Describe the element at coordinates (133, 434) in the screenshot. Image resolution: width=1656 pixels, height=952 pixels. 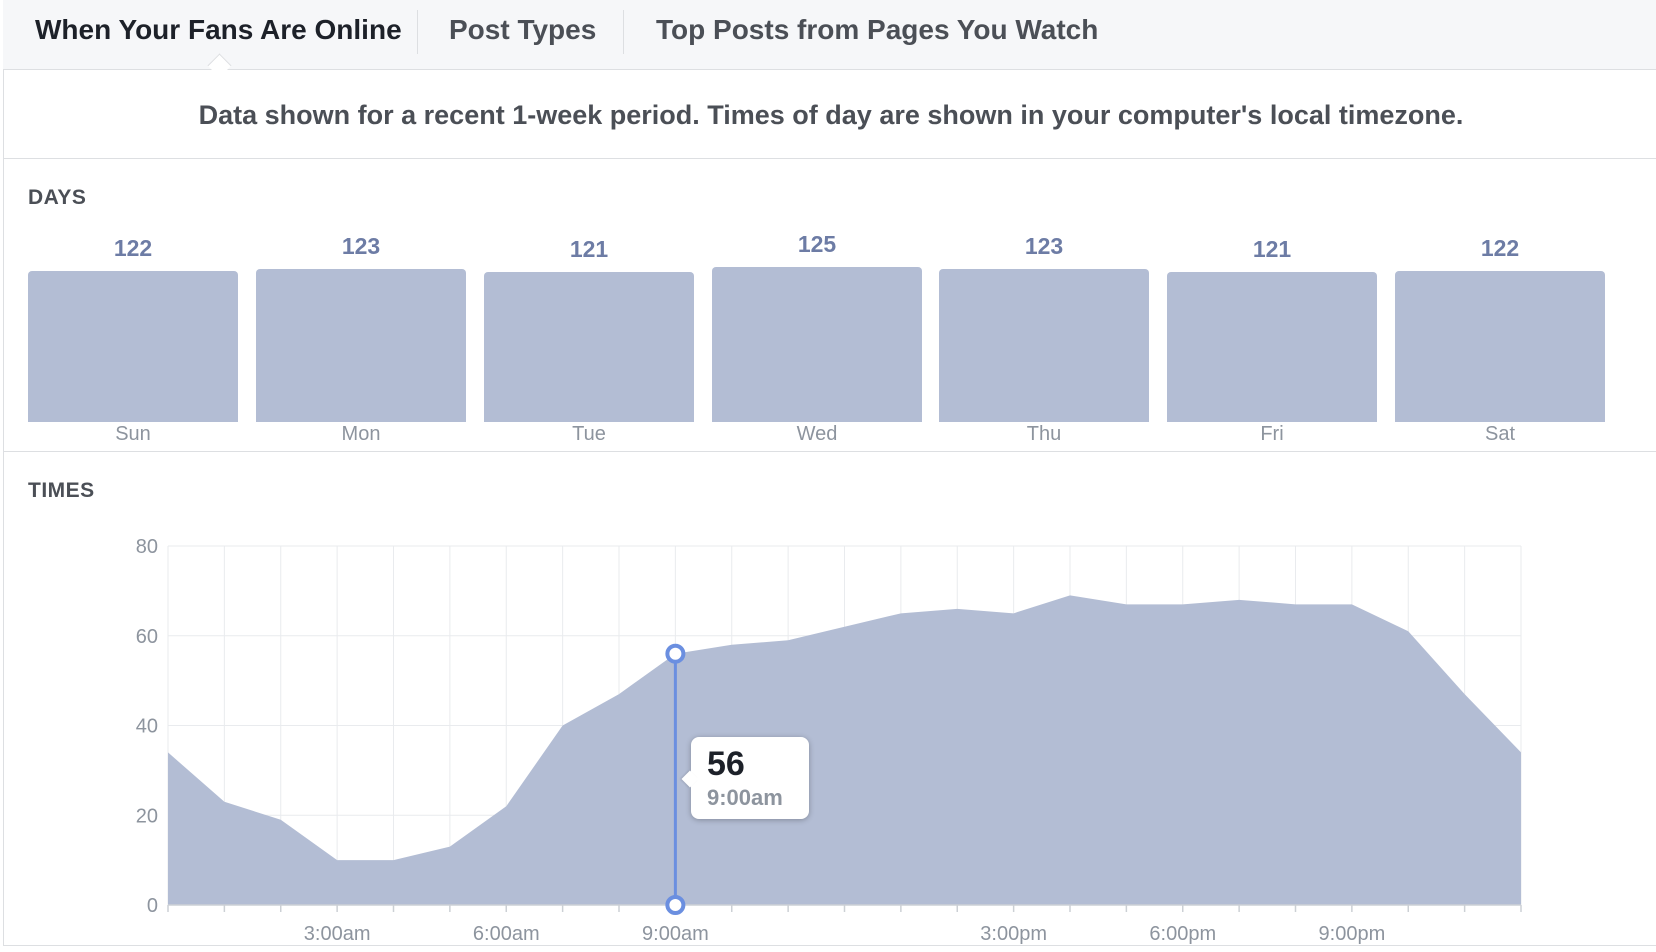
I see `day-name-label: Sun` at that location.